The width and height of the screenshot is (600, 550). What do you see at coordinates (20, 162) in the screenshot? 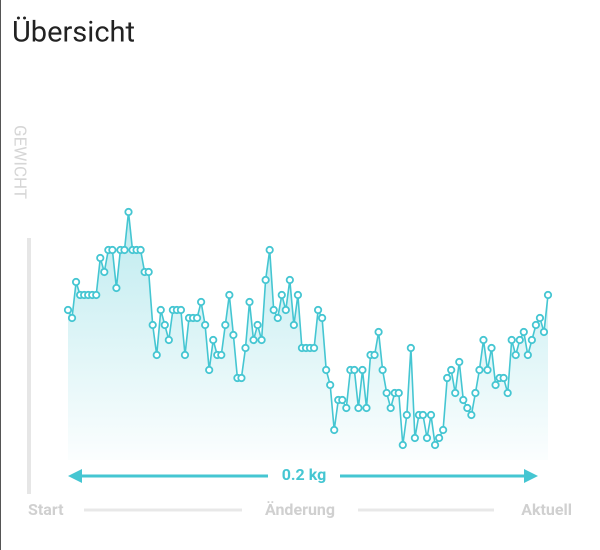
I see `y-label: GEWICHT` at bounding box center [20, 162].